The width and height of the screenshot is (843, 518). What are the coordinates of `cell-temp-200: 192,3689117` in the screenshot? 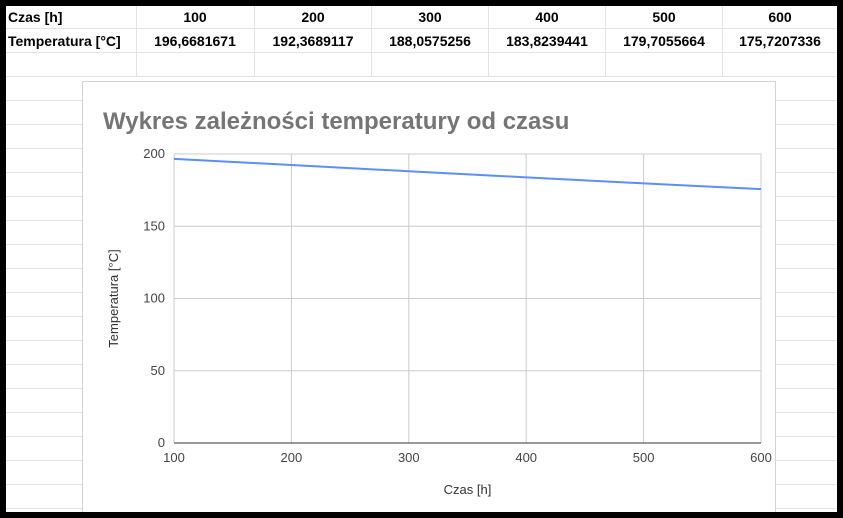 It's located at (313, 41).